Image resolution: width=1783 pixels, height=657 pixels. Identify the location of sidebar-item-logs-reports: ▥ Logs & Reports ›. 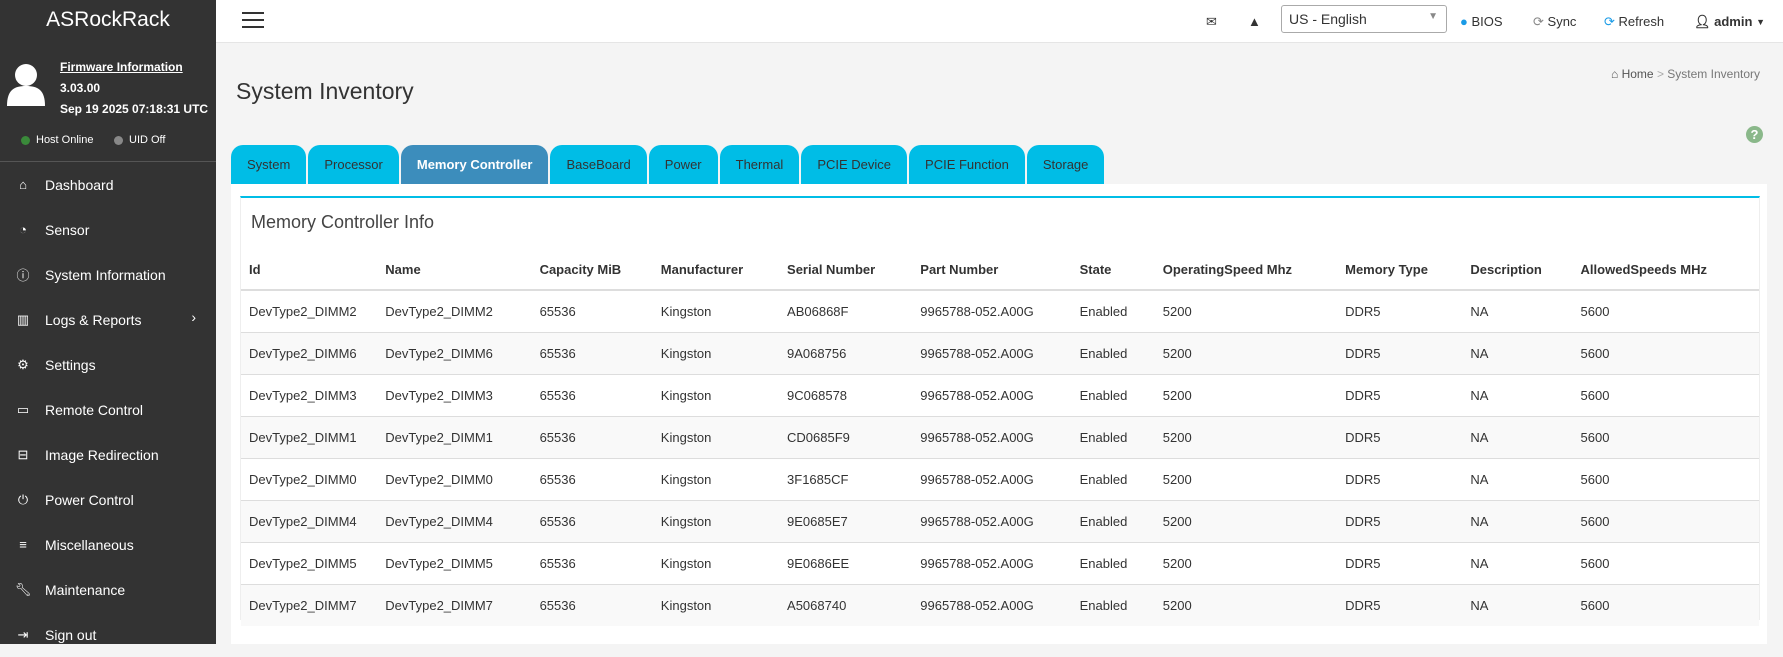
(108, 319).